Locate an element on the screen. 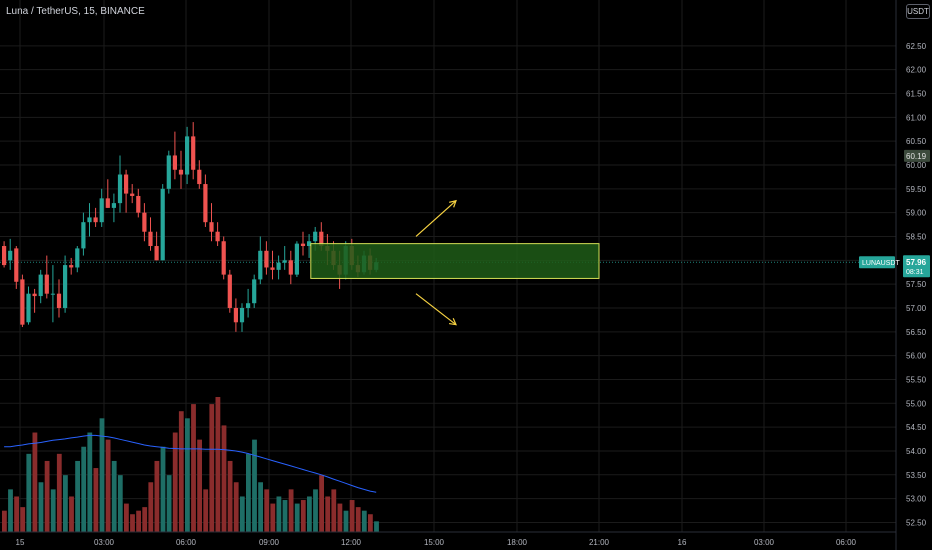  last-price-label: 57.96 is located at coordinates (916, 262).